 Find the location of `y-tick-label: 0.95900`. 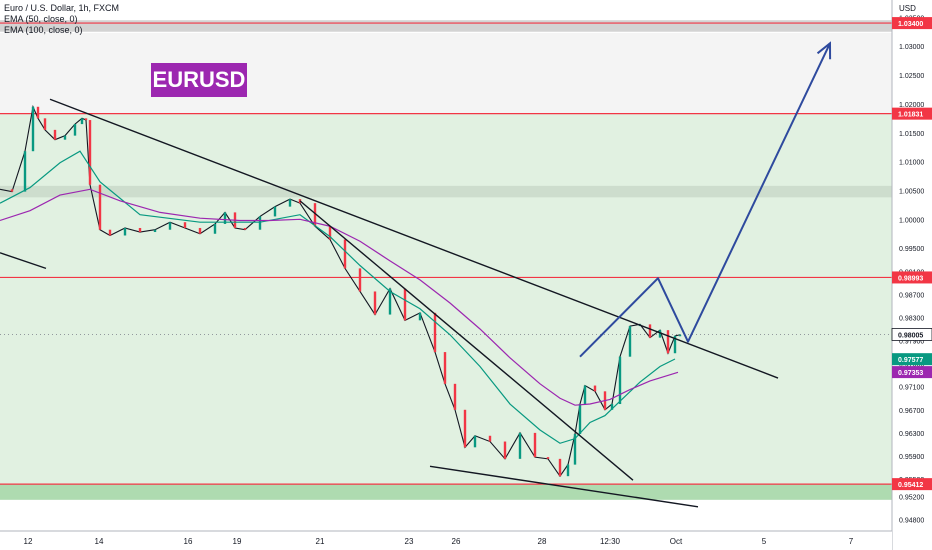

y-tick-label: 0.95900 is located at coordinates (911, 457).